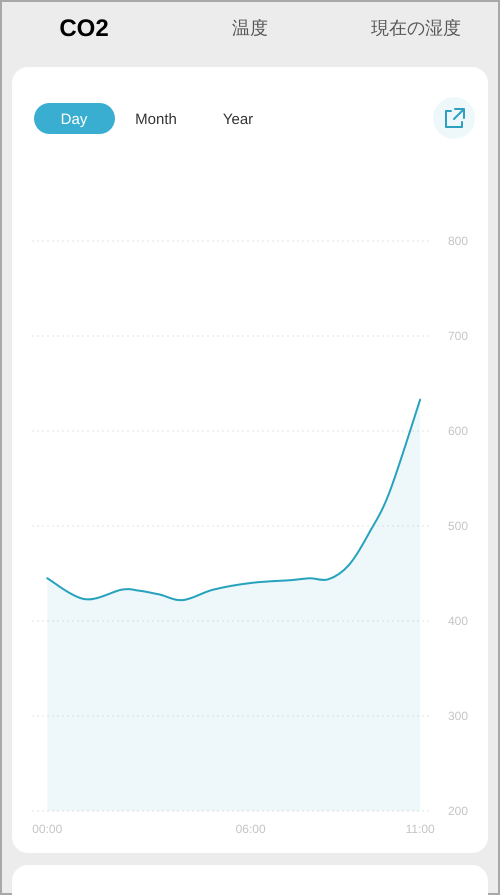 The image size is (500, 895). I want to click on text: Year, so click(238, 119).